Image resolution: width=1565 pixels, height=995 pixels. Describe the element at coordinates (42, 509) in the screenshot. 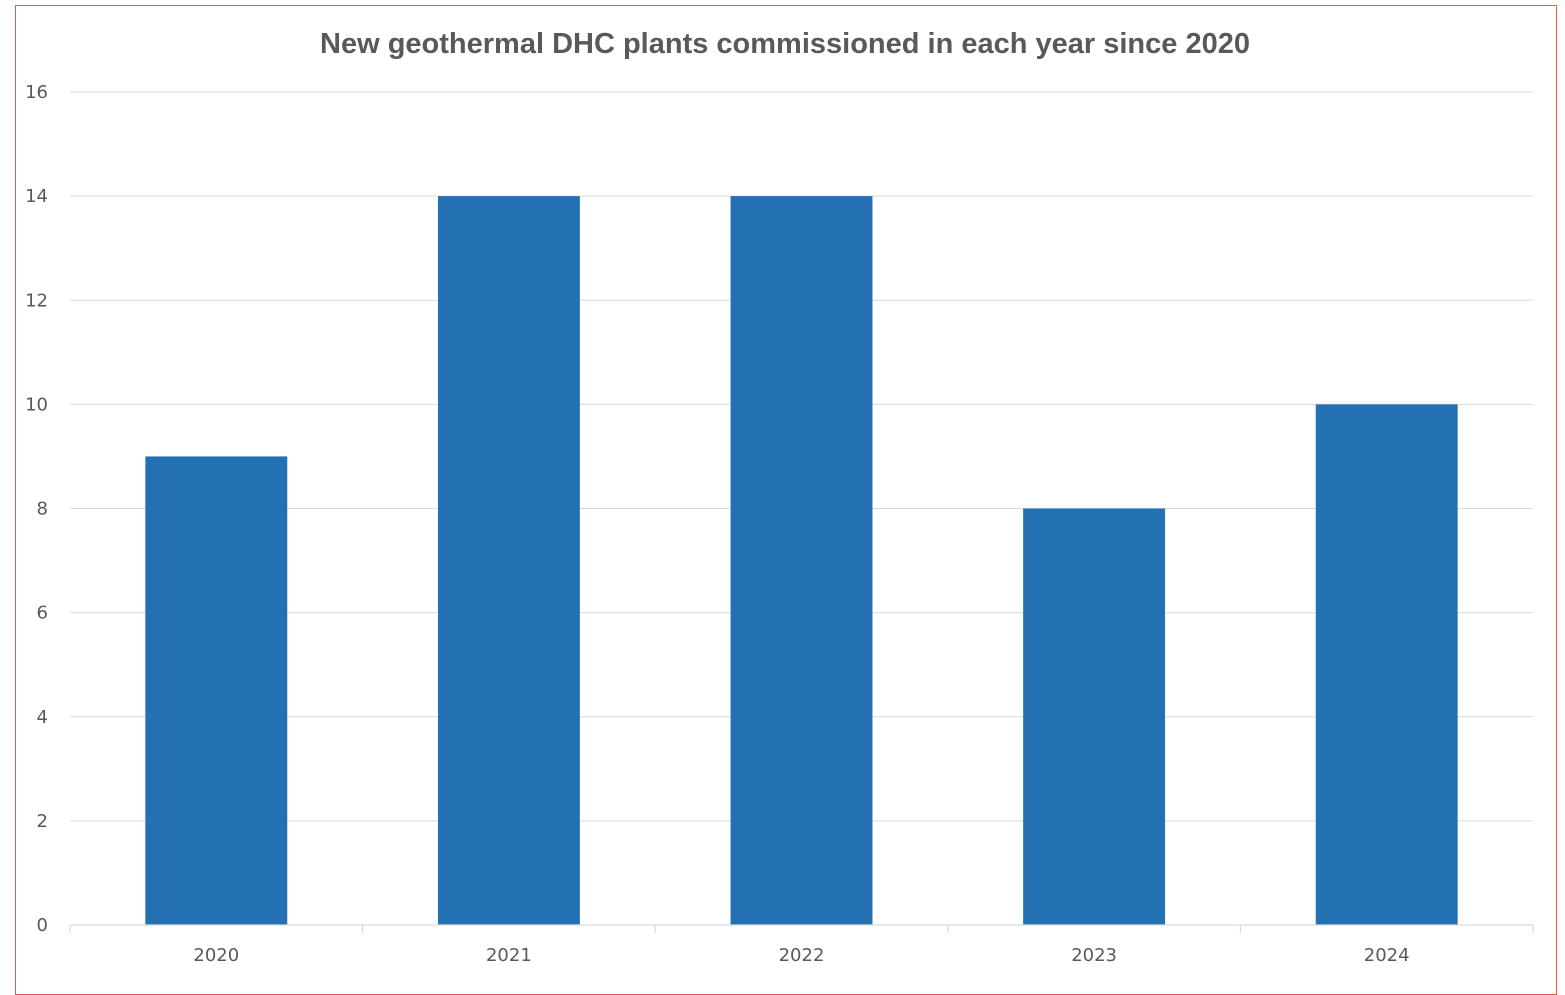

I see `y-tick-label: 8` at that location.